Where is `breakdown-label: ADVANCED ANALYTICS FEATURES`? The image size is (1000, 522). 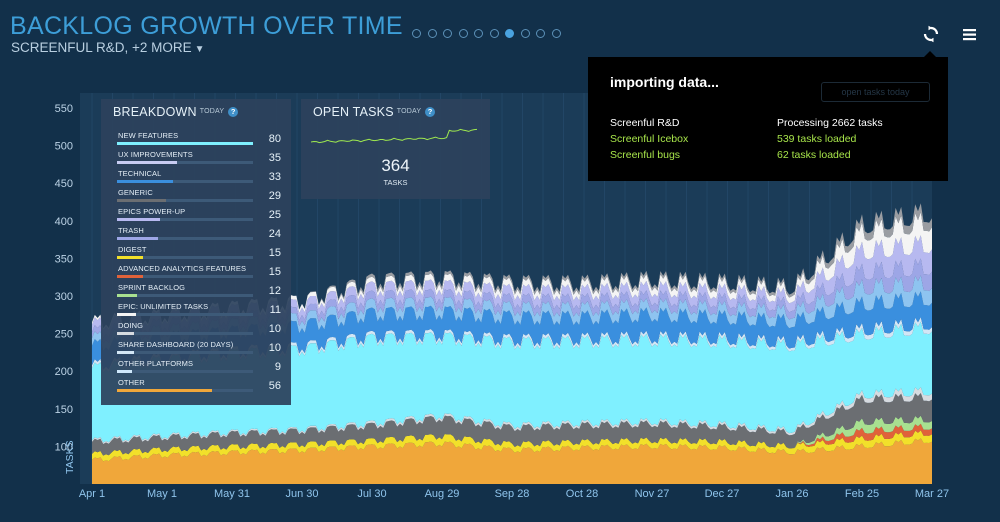
breakdown-label: ADVANCED ANALYTICS FEATURES is located at coordinates (182, 268).